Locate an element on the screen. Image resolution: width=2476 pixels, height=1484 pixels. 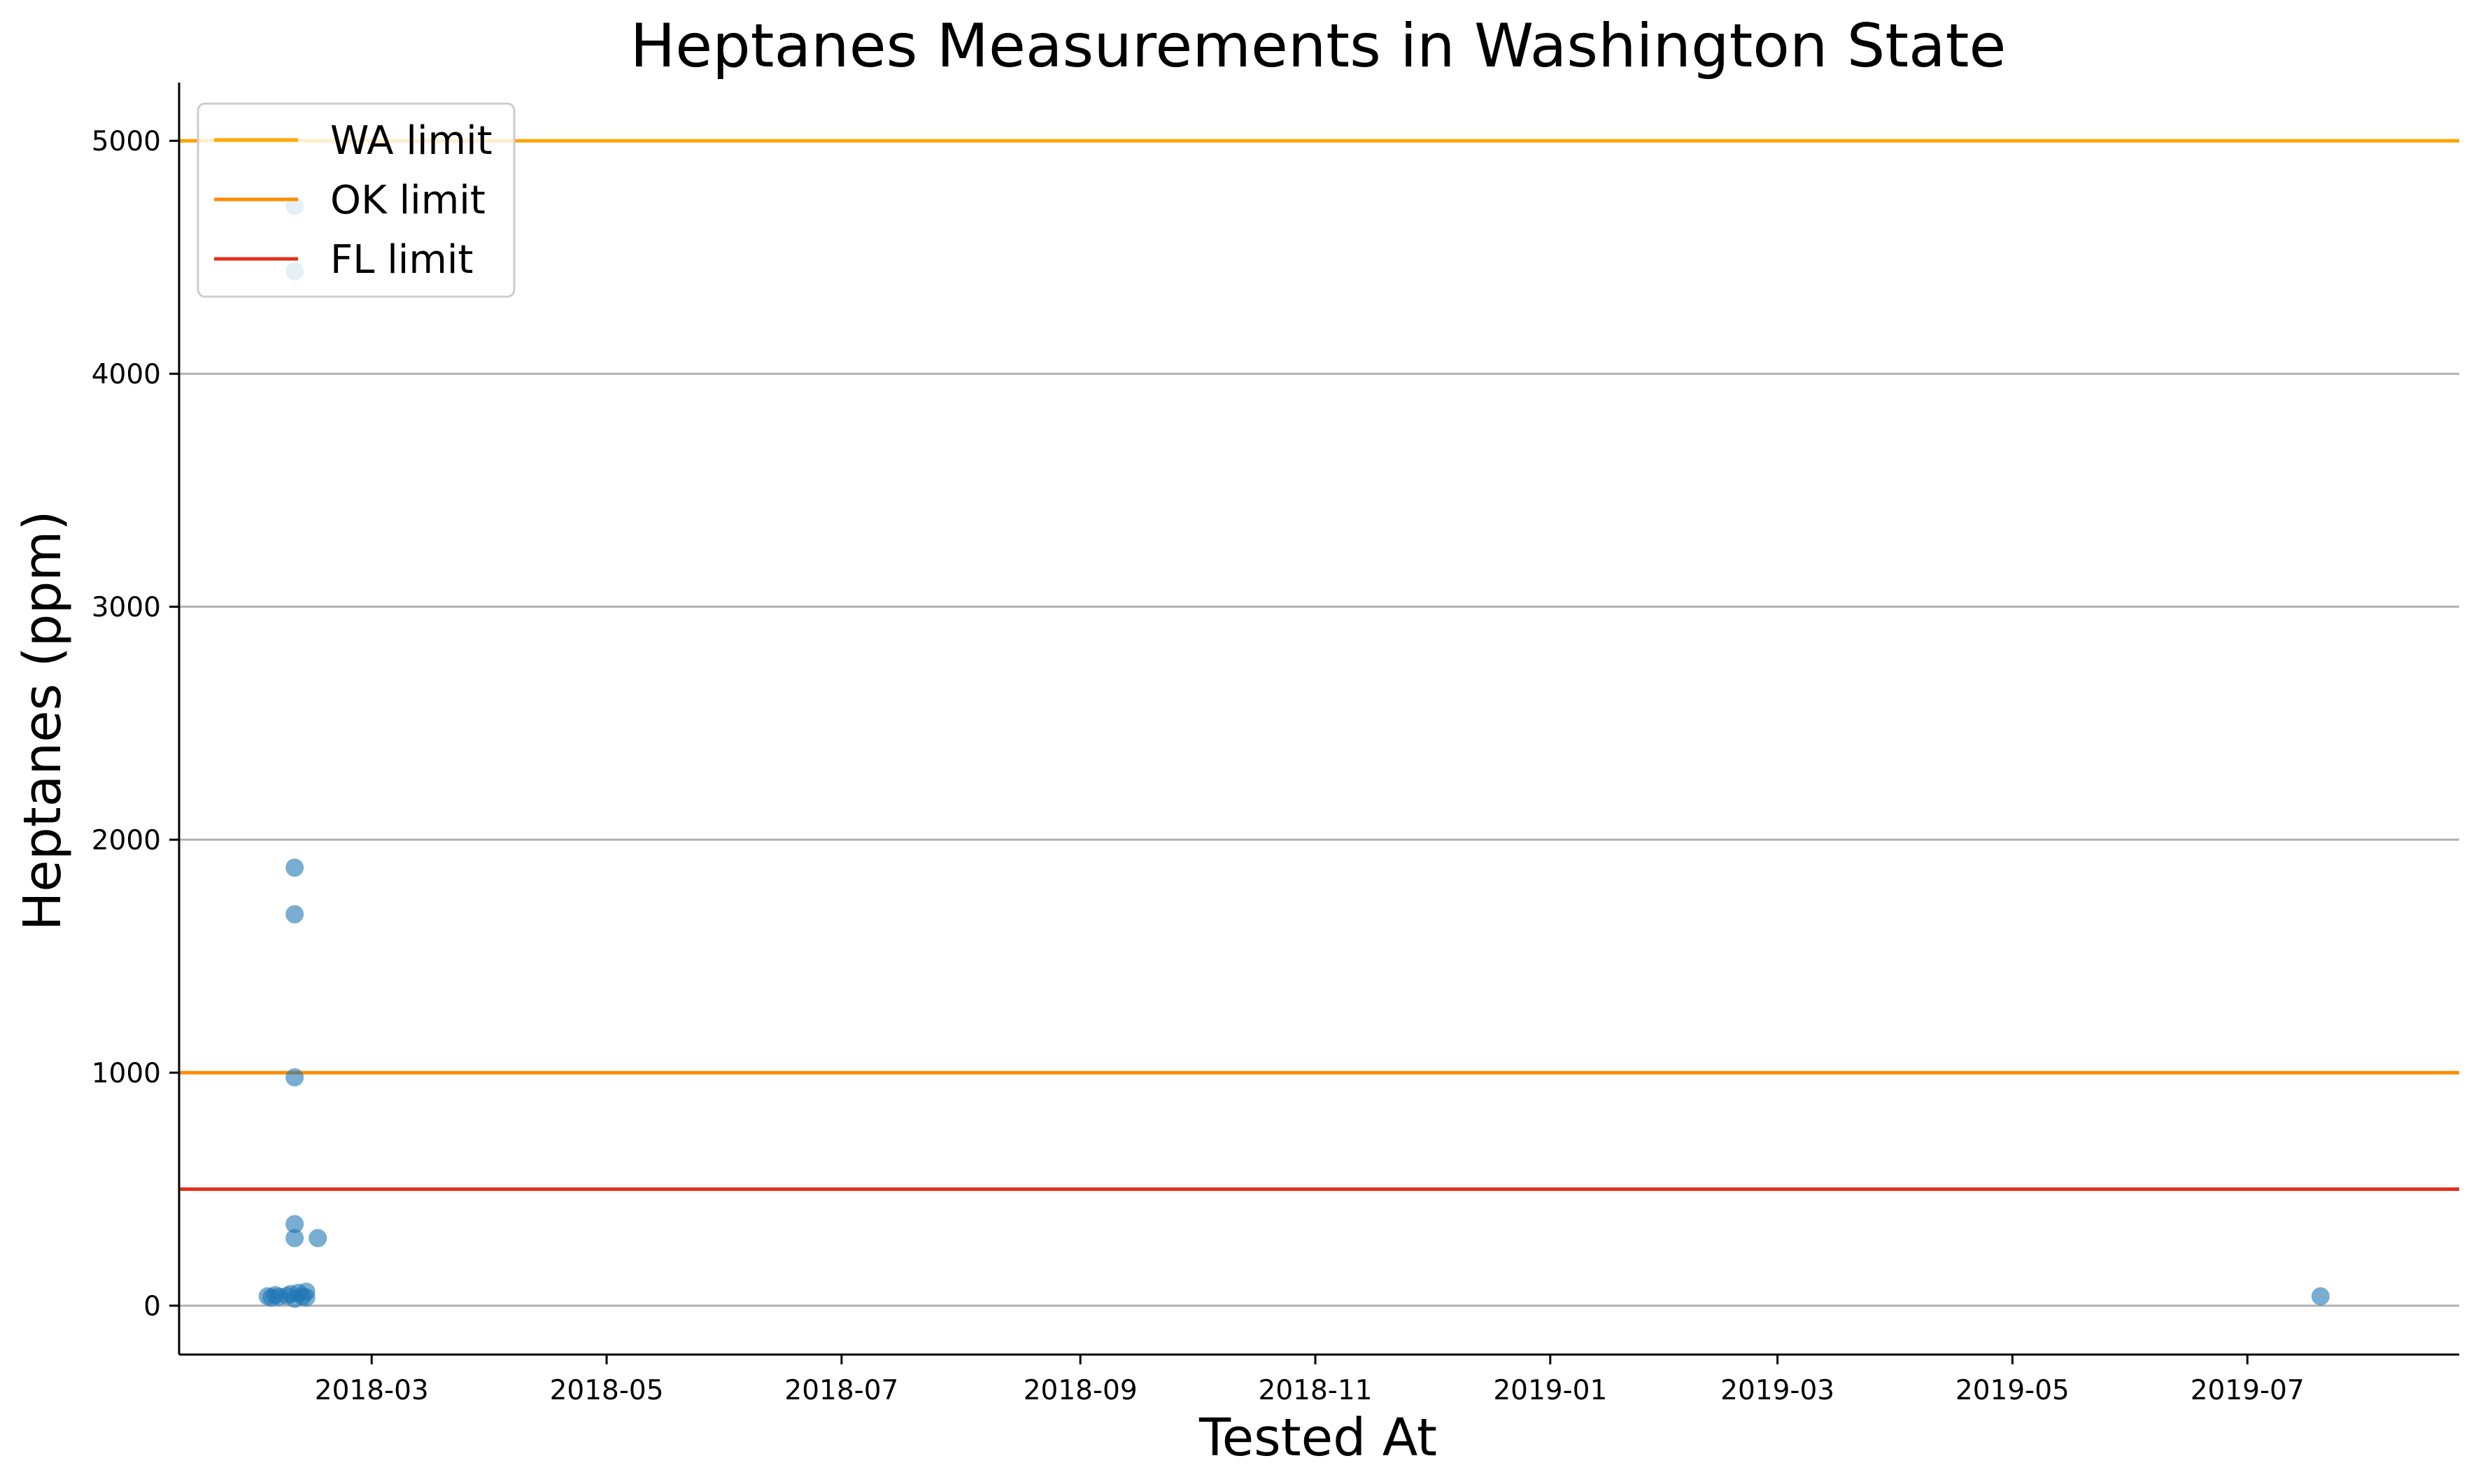
y-tick-label: 3000 is located at coordinates (126, 607).